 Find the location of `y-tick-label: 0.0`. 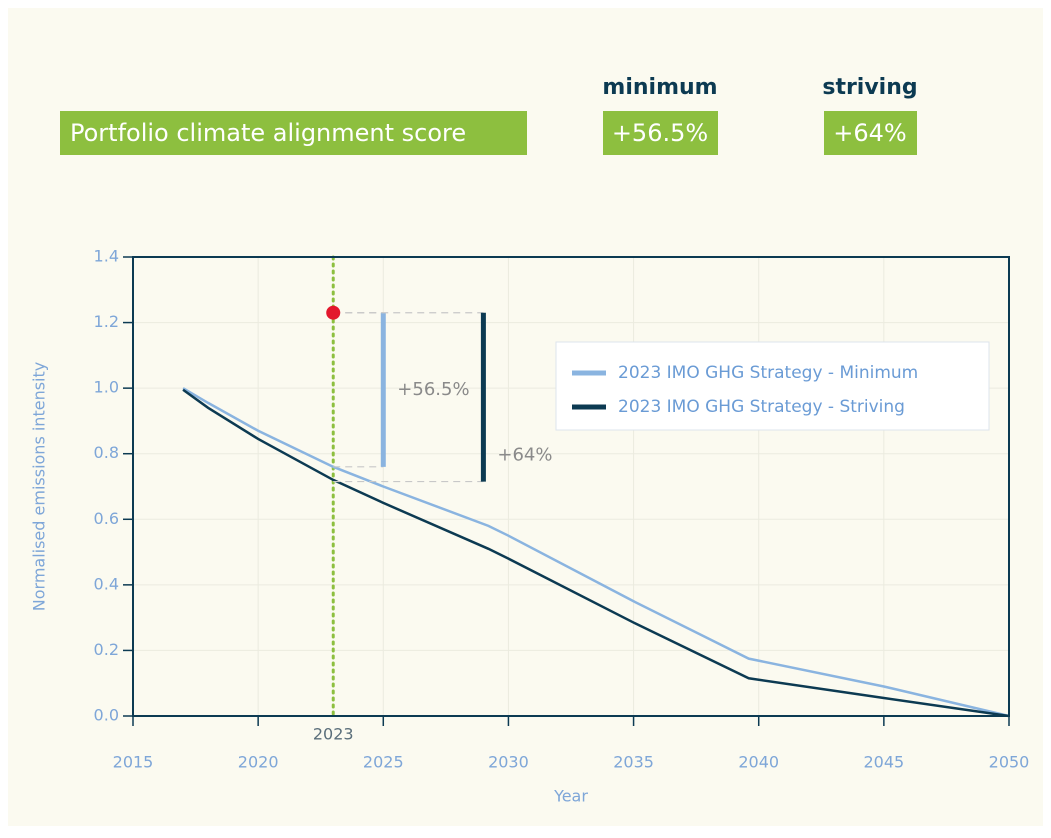

y-tick-label: 0.0 is located at coordinates (106, 715).